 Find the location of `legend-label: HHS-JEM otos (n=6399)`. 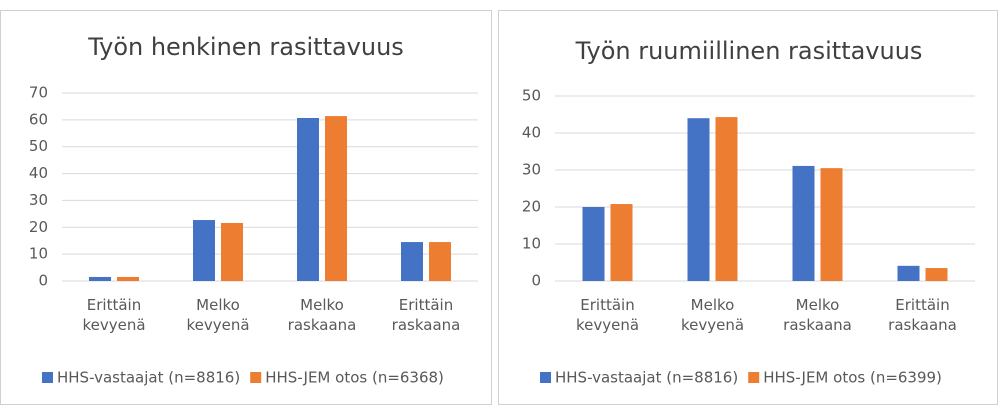

legend-label: HHS-JEM otos (n=6399) is located at coordinates (852, 378).